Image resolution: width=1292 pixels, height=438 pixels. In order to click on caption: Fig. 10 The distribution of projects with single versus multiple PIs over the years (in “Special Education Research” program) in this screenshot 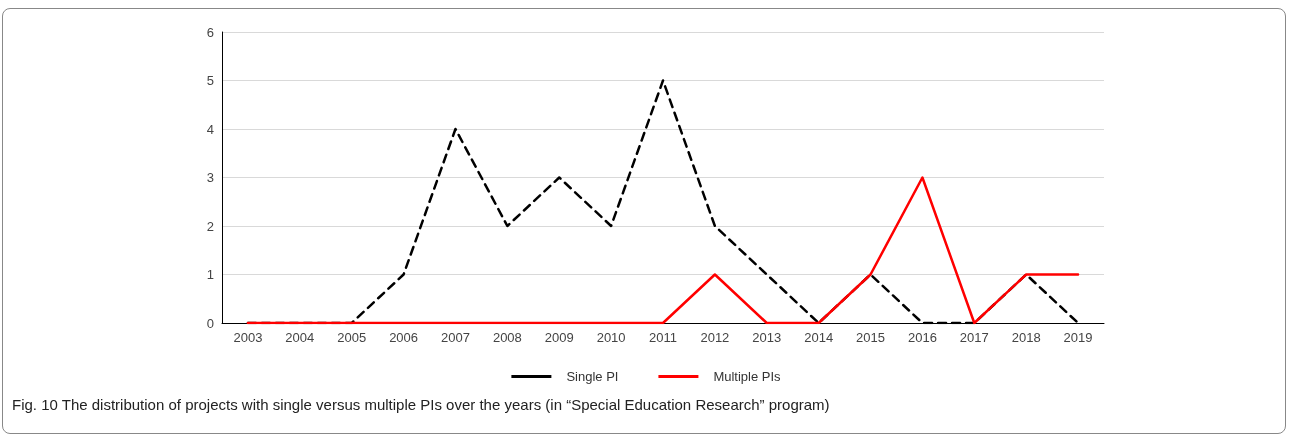, I will do `click(421, 404)`.